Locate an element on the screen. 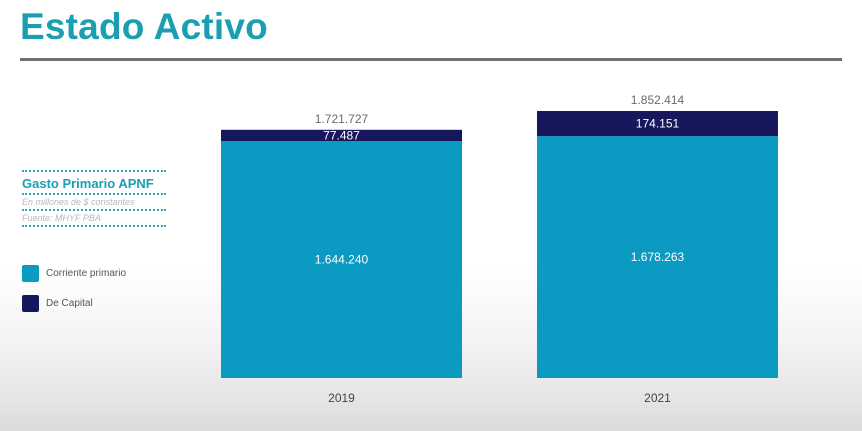 This screenshot has height=431, width=862. data-label-corriente-primario-2019: 1.644.240 is located at coordinates (342, 260).